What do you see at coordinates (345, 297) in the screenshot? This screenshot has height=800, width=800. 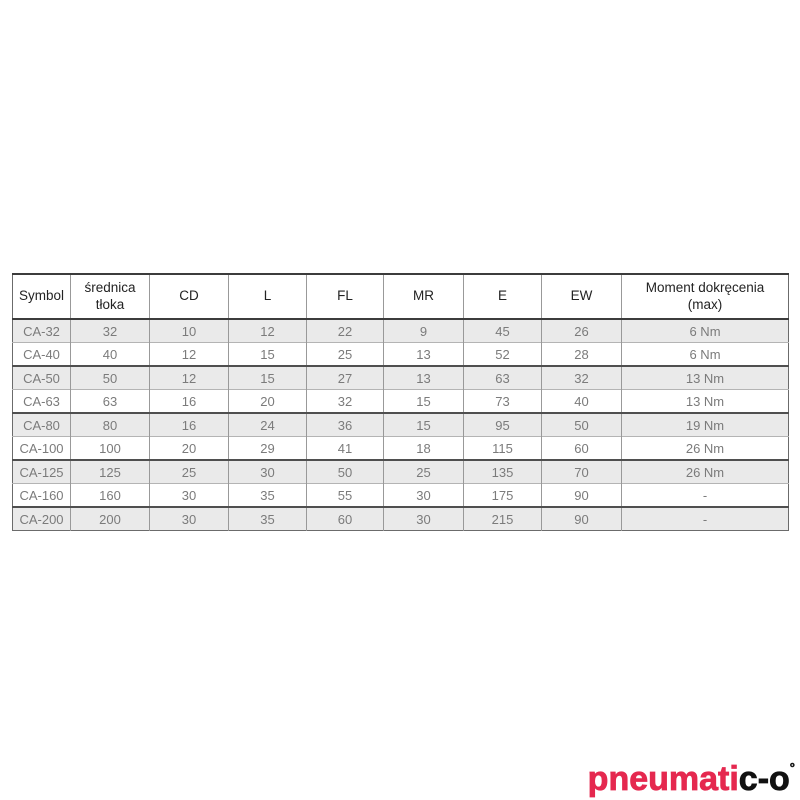 I see `column-header-4: FL` at bounding box center [345, 297].